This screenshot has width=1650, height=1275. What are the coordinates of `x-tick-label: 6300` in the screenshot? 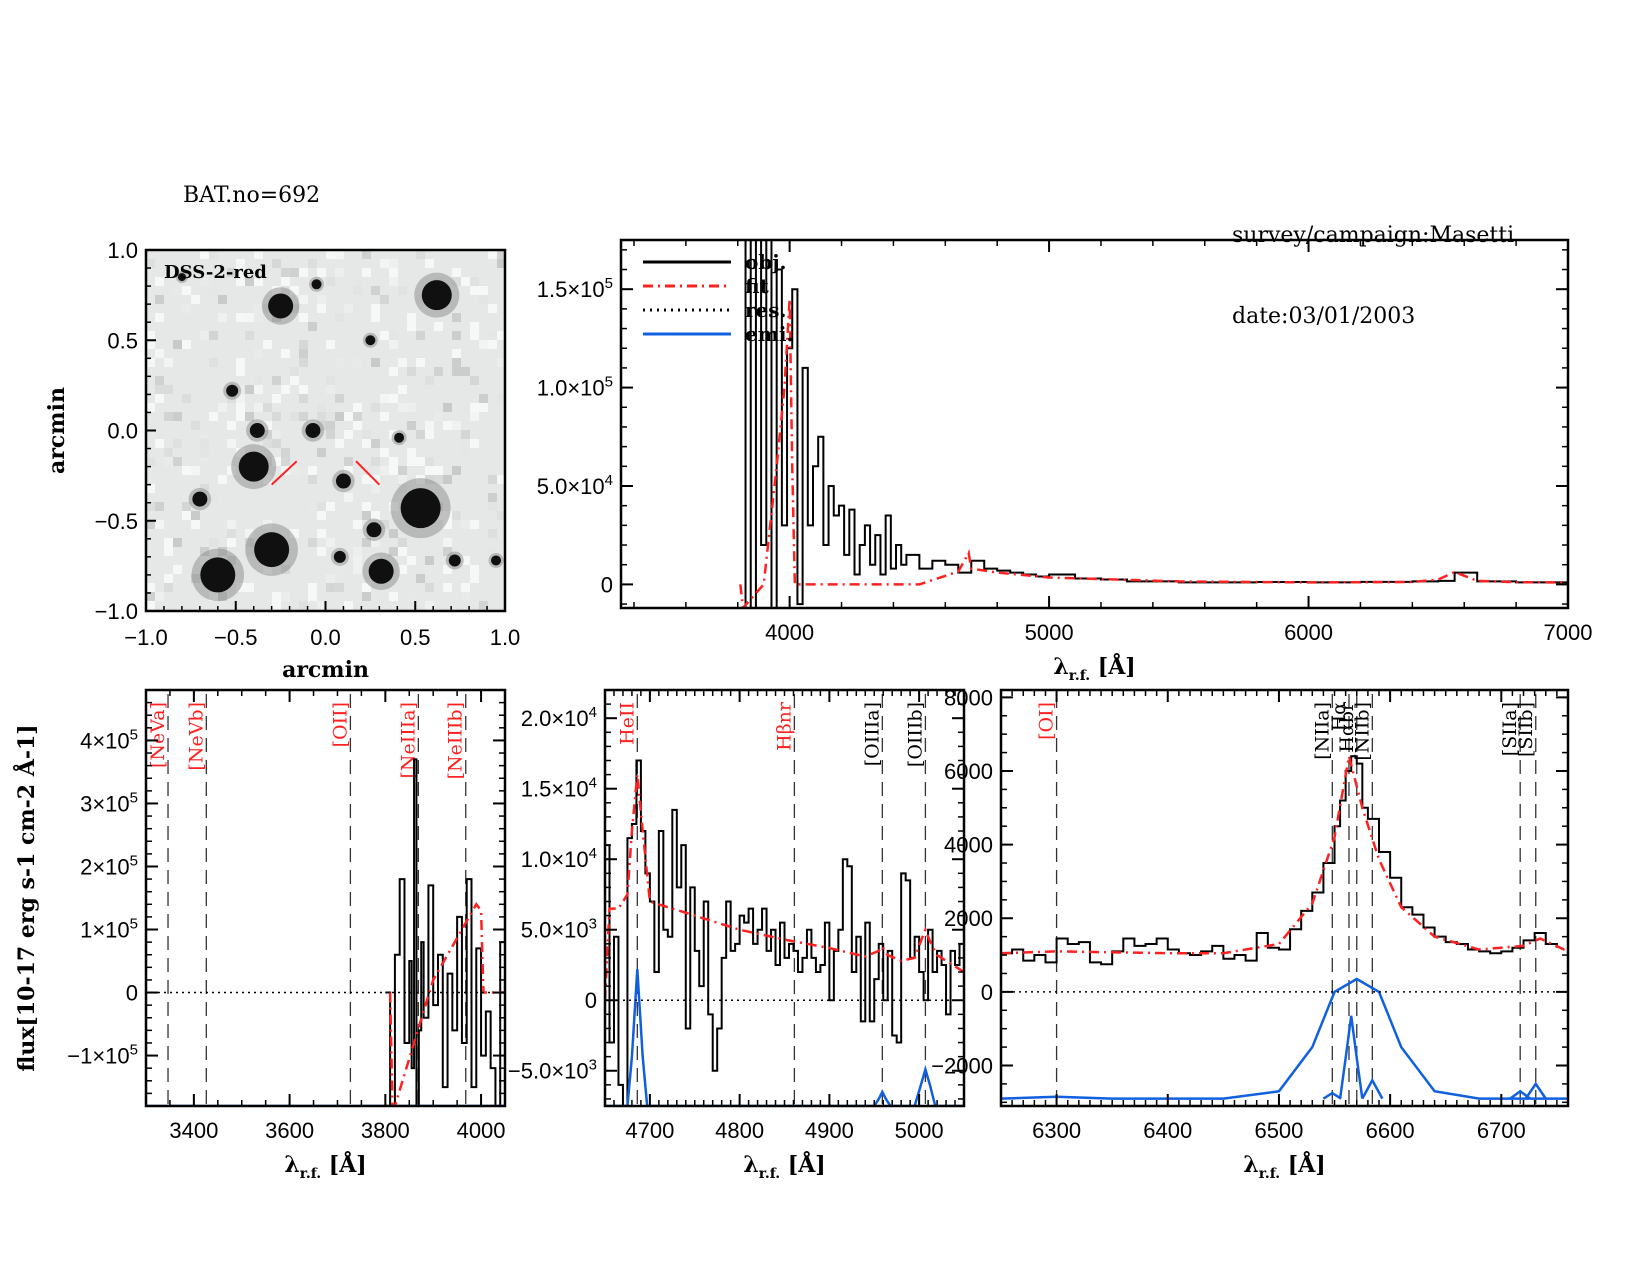 It's located at (1056, 1130).